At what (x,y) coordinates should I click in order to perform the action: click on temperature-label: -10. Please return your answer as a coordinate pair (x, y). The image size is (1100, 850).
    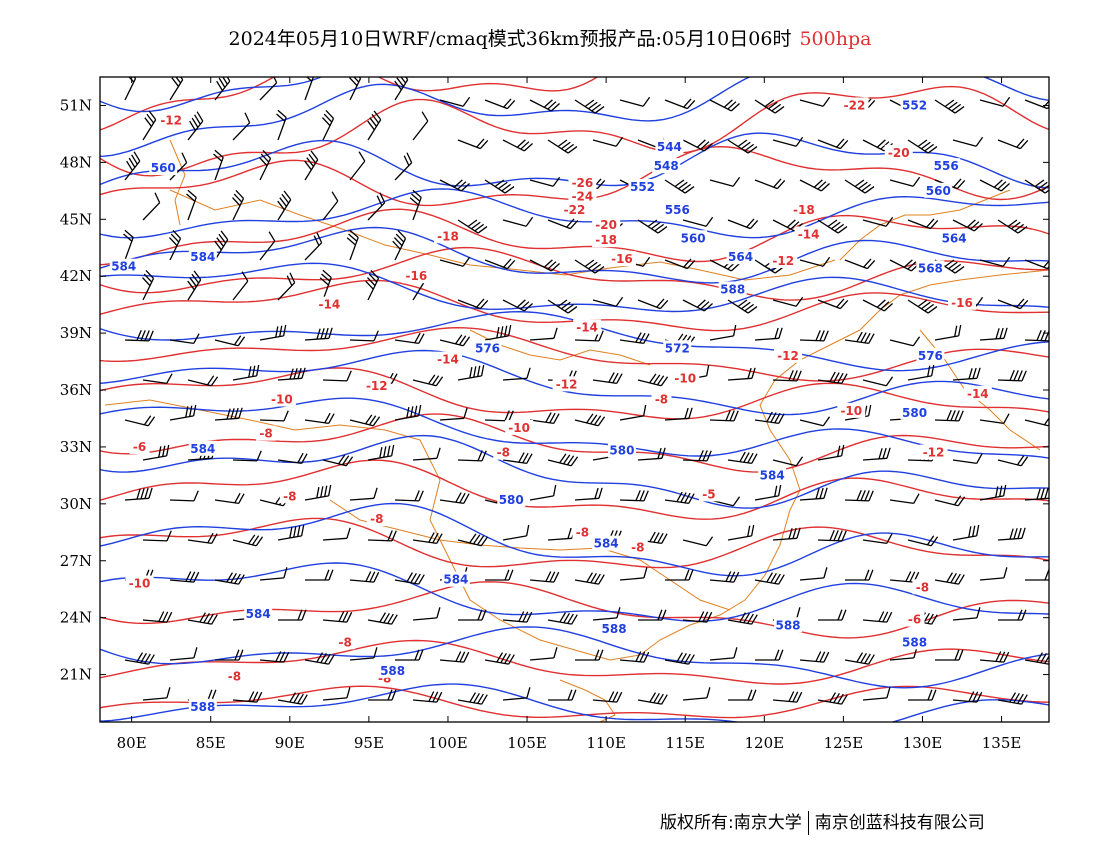
    Looking at the image, I should click on (519, 428).